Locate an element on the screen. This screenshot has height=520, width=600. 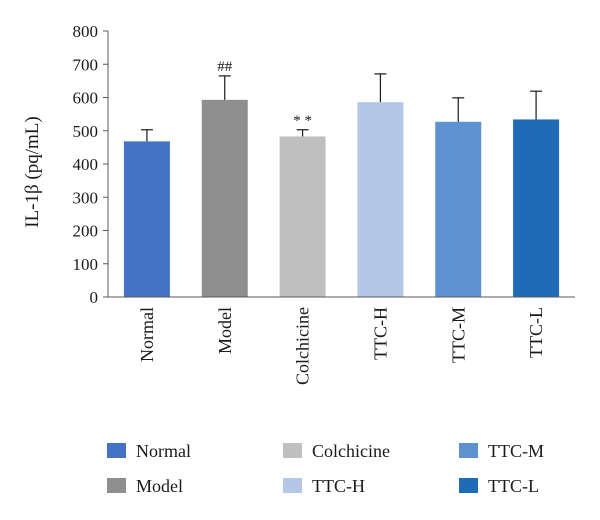
x-tick-label: TTC-H is located at coordinates (380, 333).